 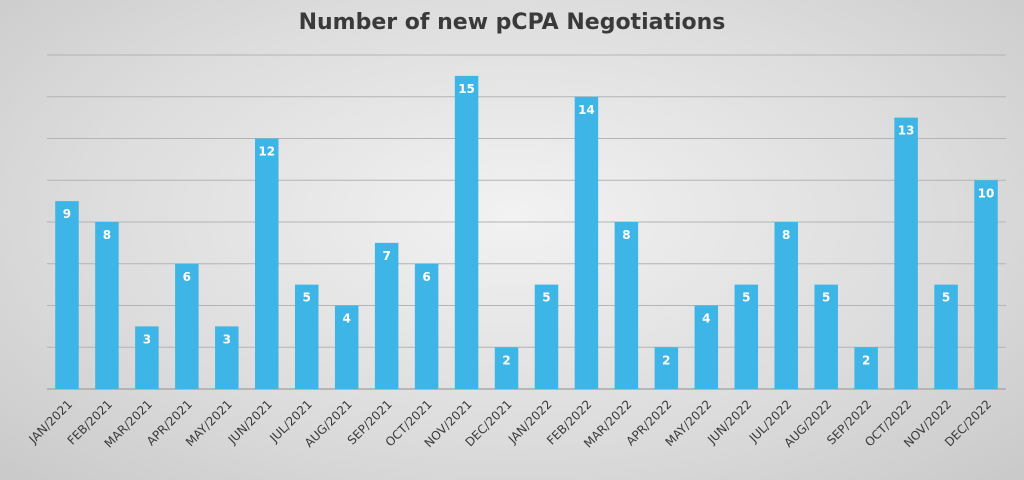 What do you see at coordinates (466, 89) in the screenshot?
I see `data-label: 15` at bounding box center [466, 89].